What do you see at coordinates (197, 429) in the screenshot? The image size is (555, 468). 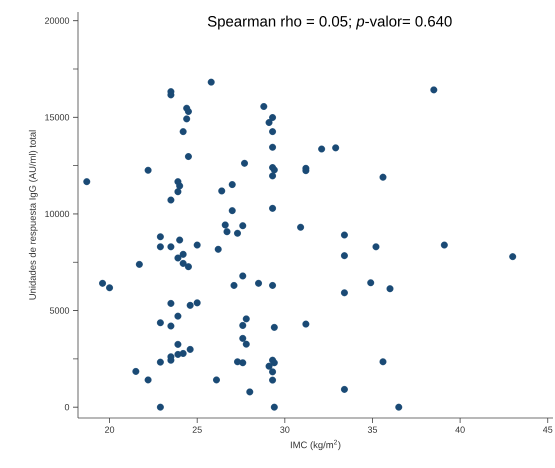 I see `x-tick-label: 25` at bounding box center [197, 429].